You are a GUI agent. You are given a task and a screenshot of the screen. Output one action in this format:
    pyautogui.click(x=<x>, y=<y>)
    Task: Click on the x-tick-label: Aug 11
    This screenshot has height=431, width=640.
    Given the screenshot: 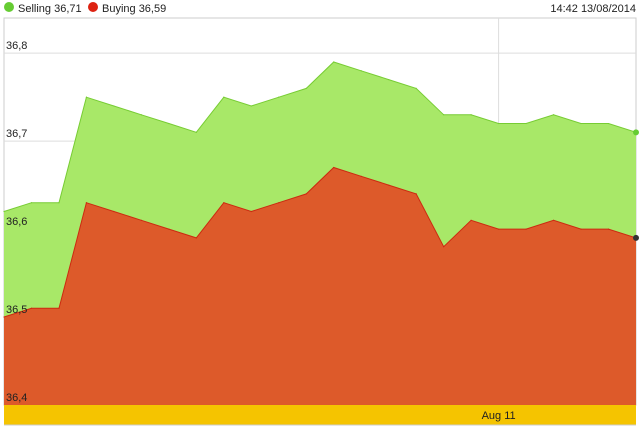 What is the action you would take?
    pyautogui.click(x=499, y=416)
    